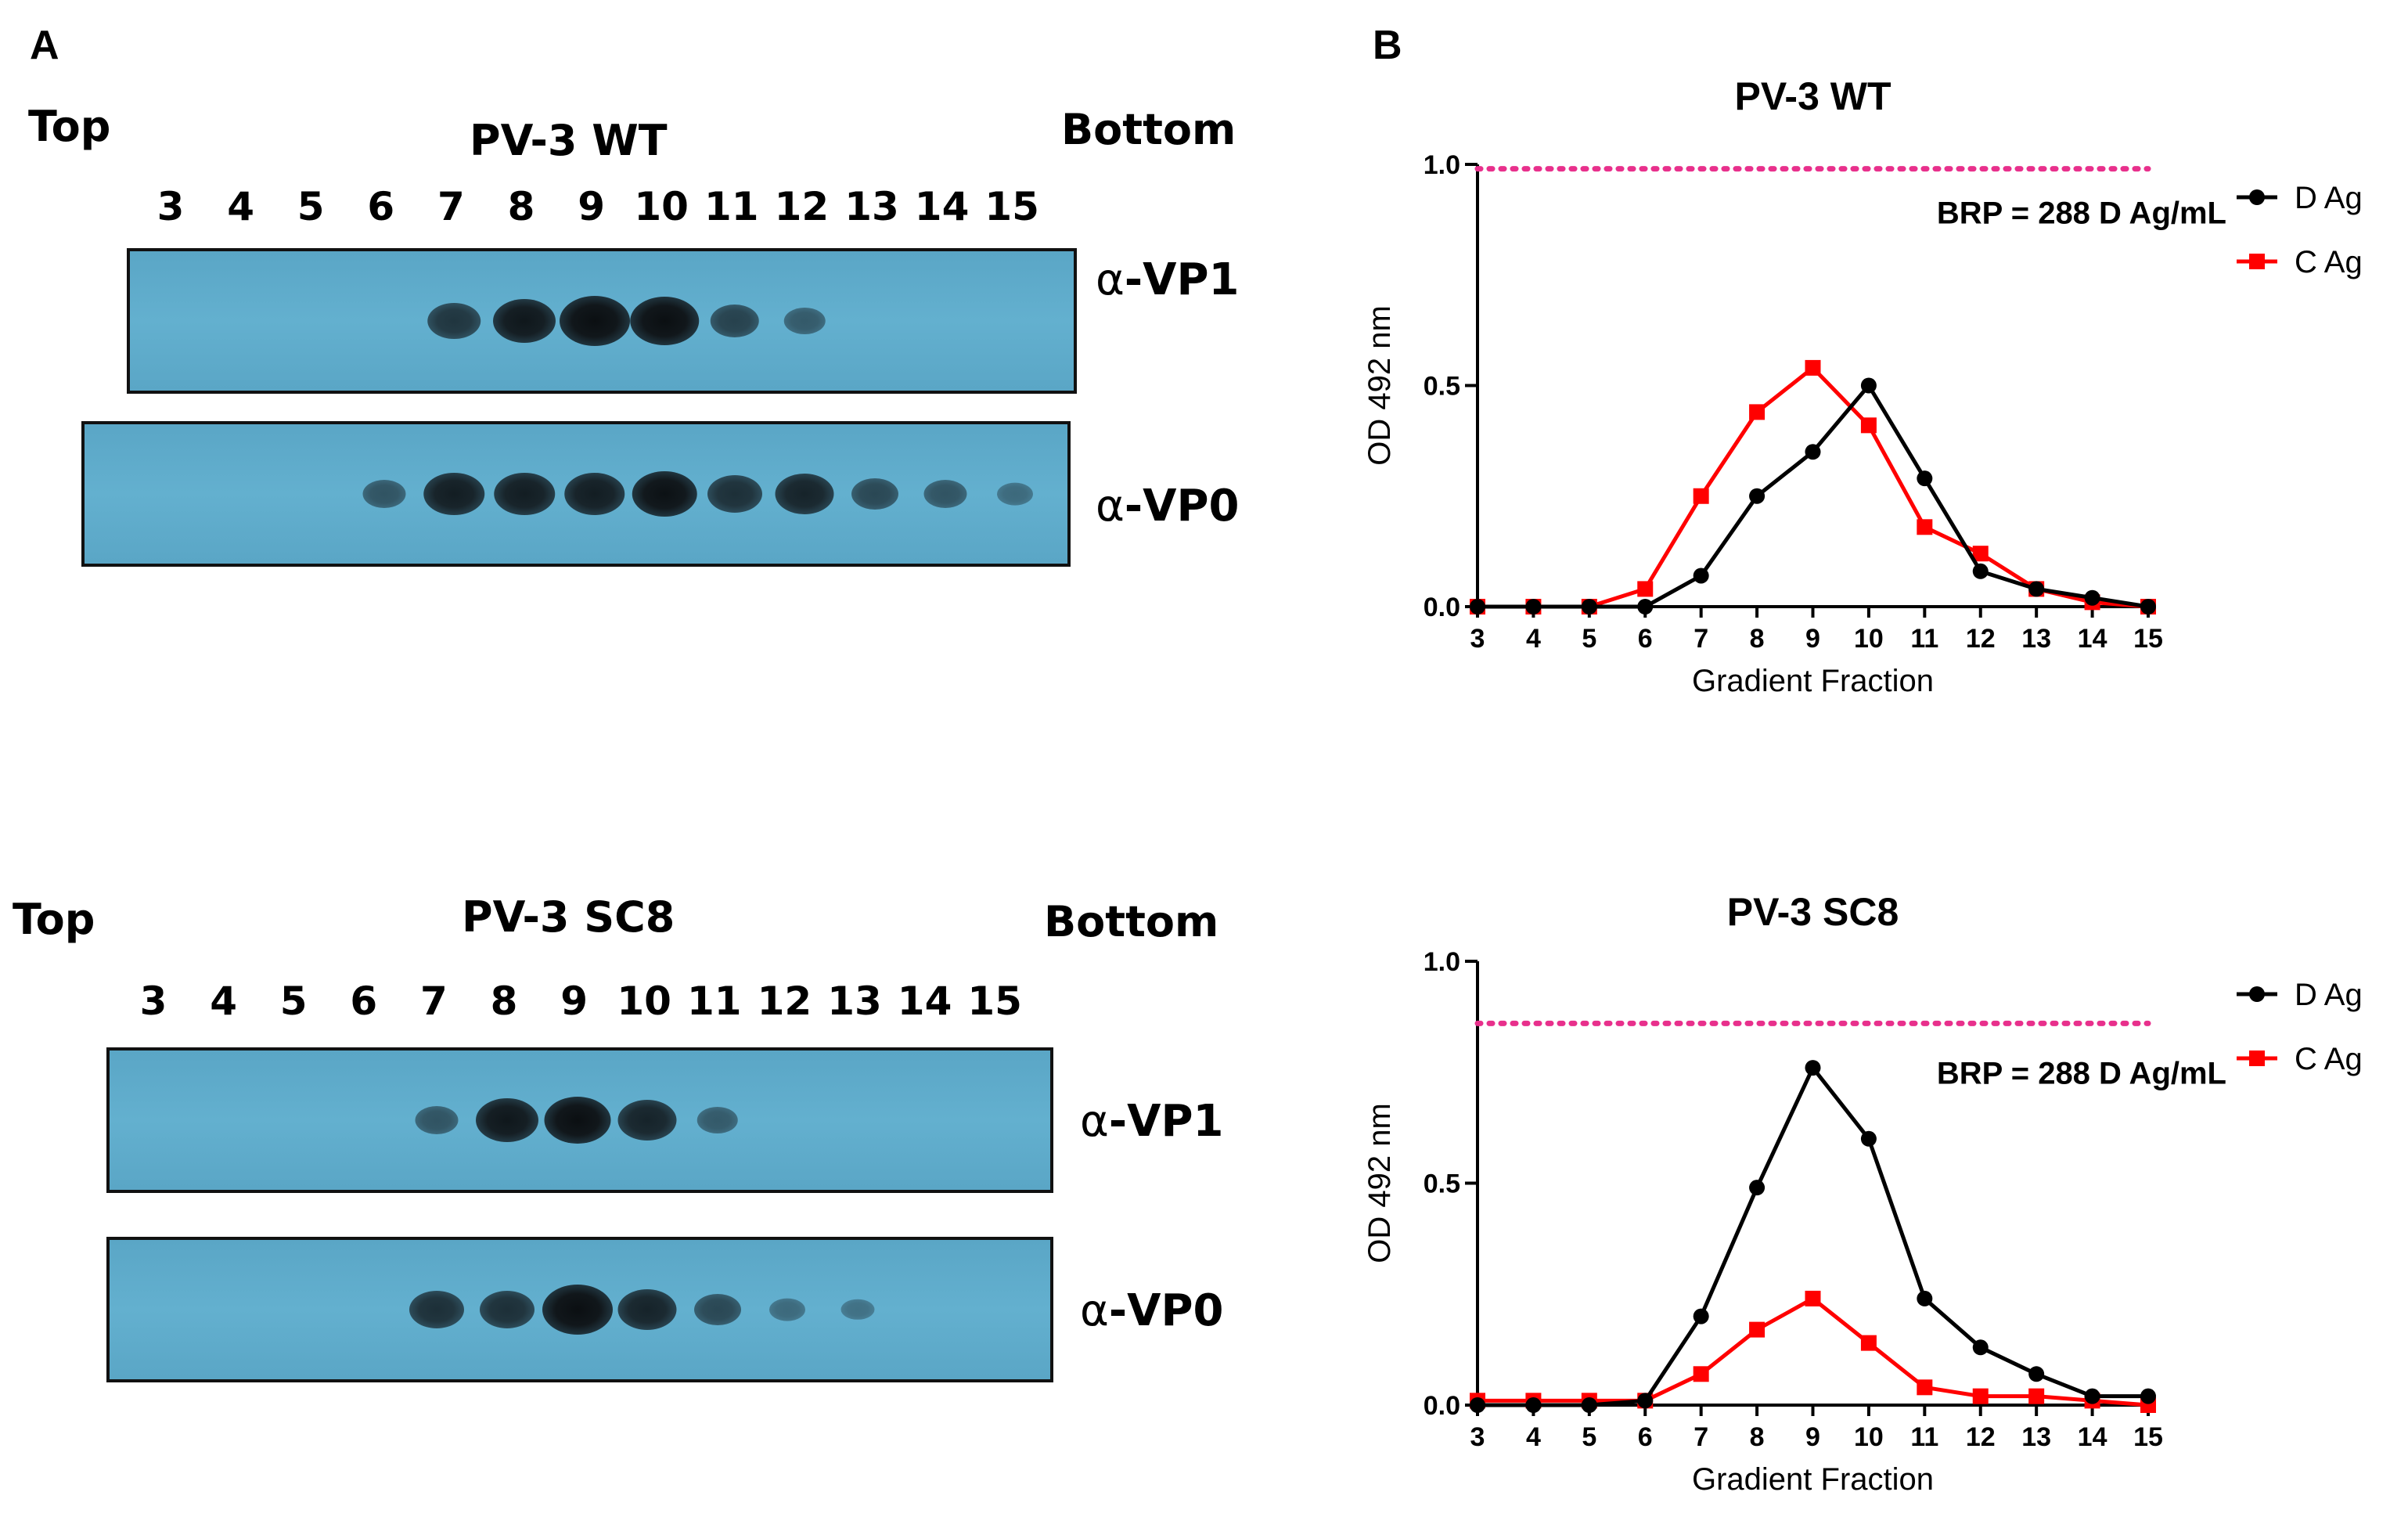 The height and width of the screenshot is (1528, 2408). What do you see at coordinates (521, 206) in the screenshot?
I see `lane-number: 8` at bounding box center [521, 206].